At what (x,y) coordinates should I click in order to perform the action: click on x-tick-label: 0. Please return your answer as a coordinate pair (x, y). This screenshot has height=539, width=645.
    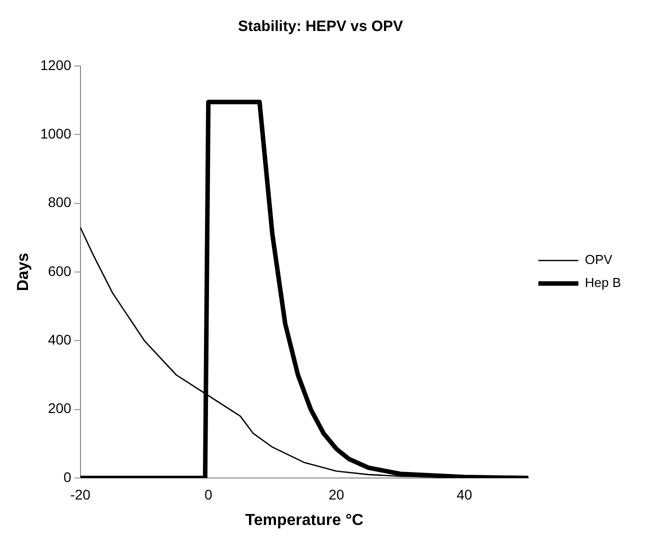
    Looking at the image, I should click on (208, 494).